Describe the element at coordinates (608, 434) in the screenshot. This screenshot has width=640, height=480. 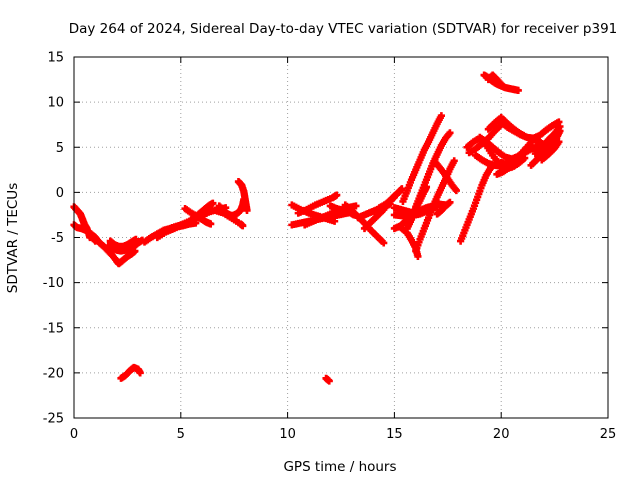
I see `x-tick-label: 25` at that location.